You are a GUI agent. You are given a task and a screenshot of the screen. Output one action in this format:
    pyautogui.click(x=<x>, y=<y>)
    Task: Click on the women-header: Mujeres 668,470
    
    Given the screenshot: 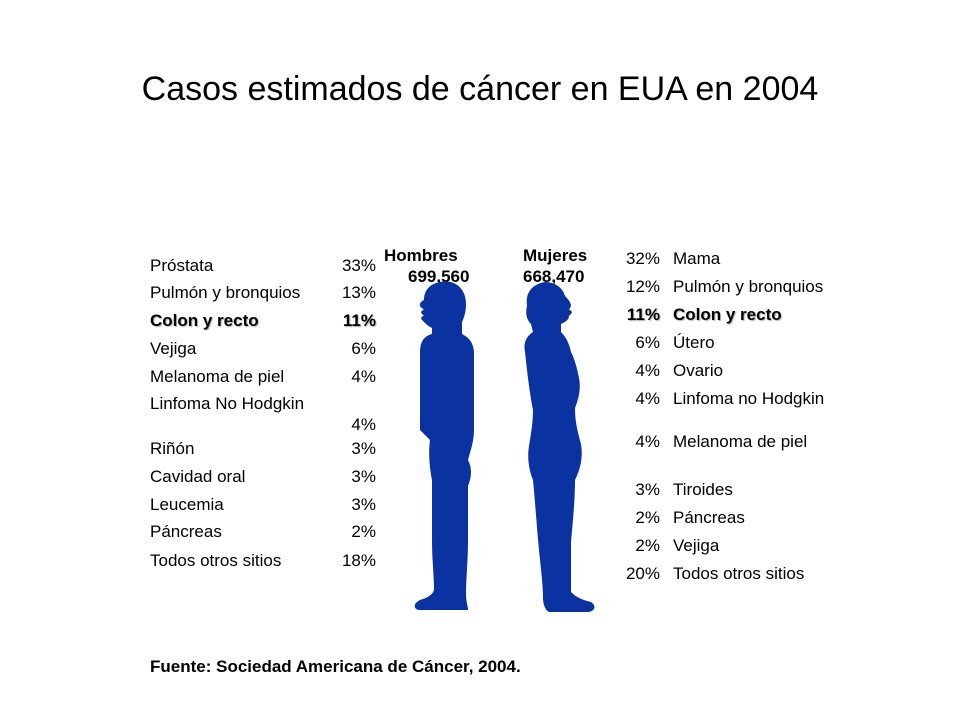 What is the action you would take?
    pyautogui.click(x=555, y=266)
    